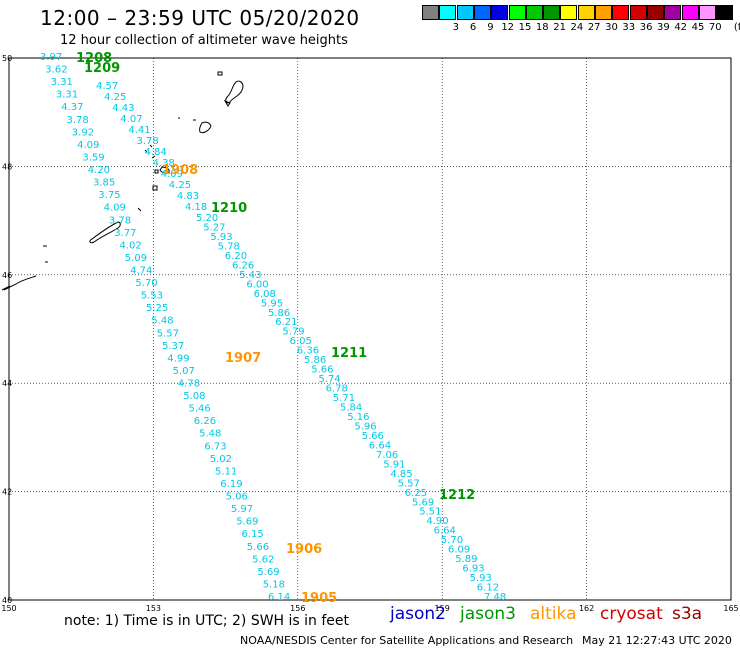 The image size is (740, 650). What do you see at coordinates (416, 493) in the screenshot?
I see `swh-value: 6.25` at bounding box center [416, 493].